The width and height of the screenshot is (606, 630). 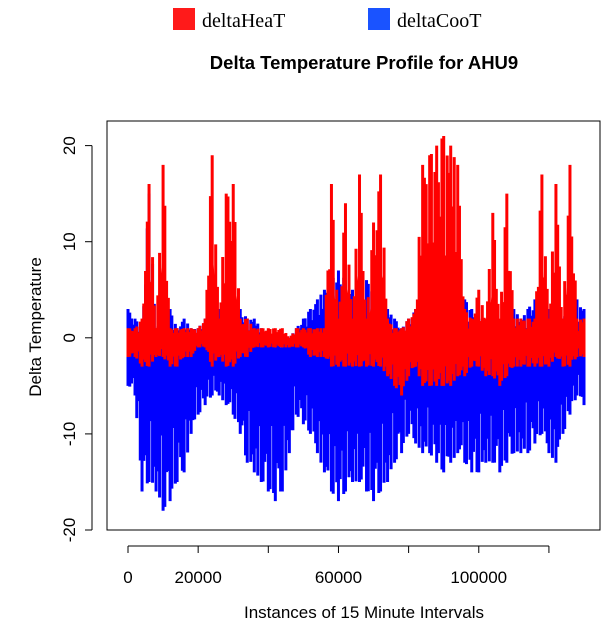 What do you see at coordinates (439, 21) in the screenshot?
I see `legend-label-deltaCooT: deltaCooT` at bounding box center [439, 21].